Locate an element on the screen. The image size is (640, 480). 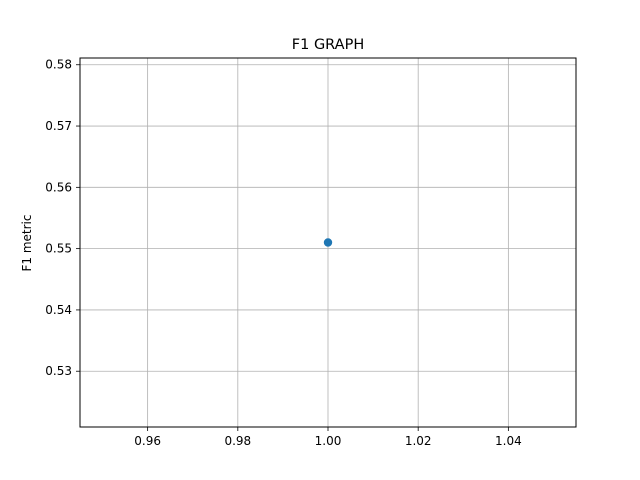
y-tick-label-0: 0.53 is located at coordinates (58, 371).